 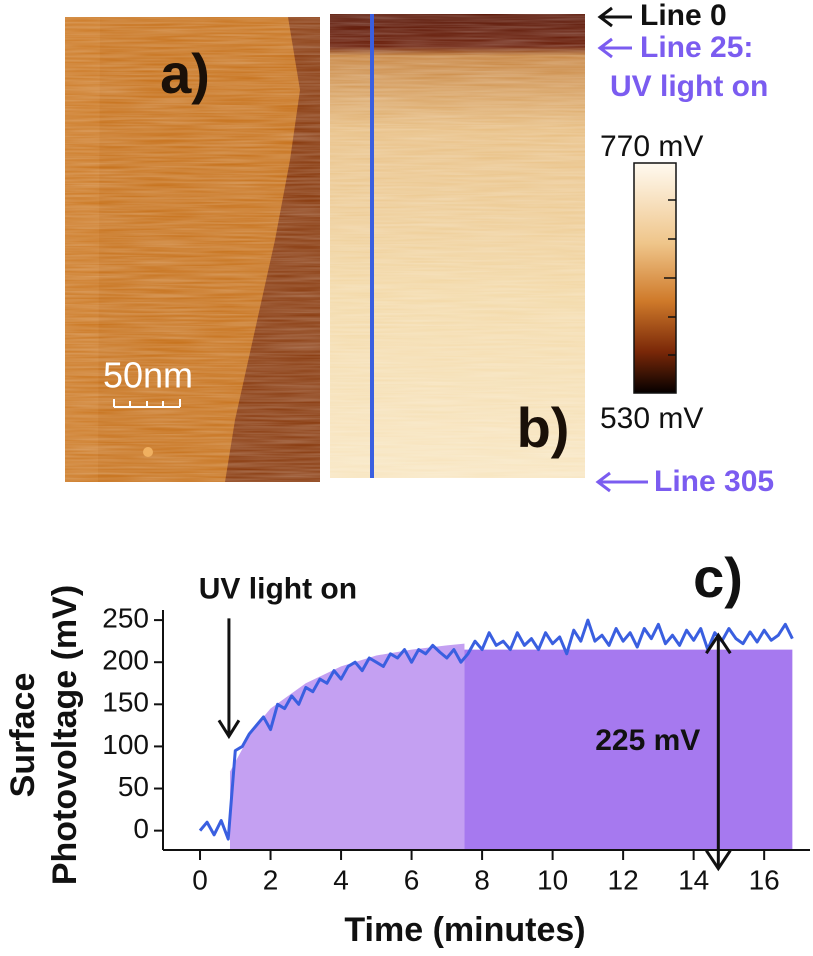 What do you see at coordinates (464, 930) in the screenshot?
I see `x-axis-label: Time (minutes)` at bounding box center [464, 930].